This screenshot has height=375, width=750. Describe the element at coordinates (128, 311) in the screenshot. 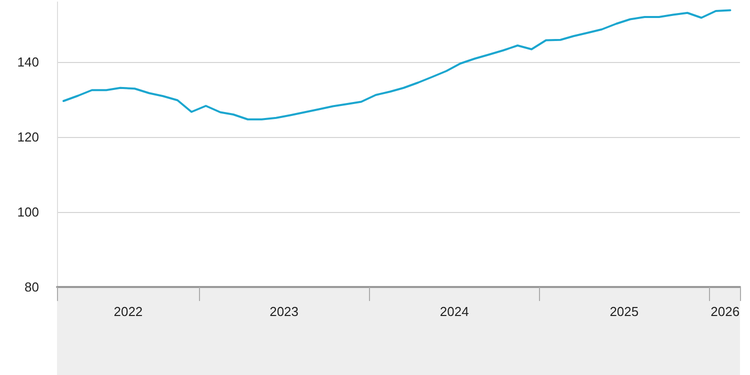

I see `x-tick-label: 2022` at that location.